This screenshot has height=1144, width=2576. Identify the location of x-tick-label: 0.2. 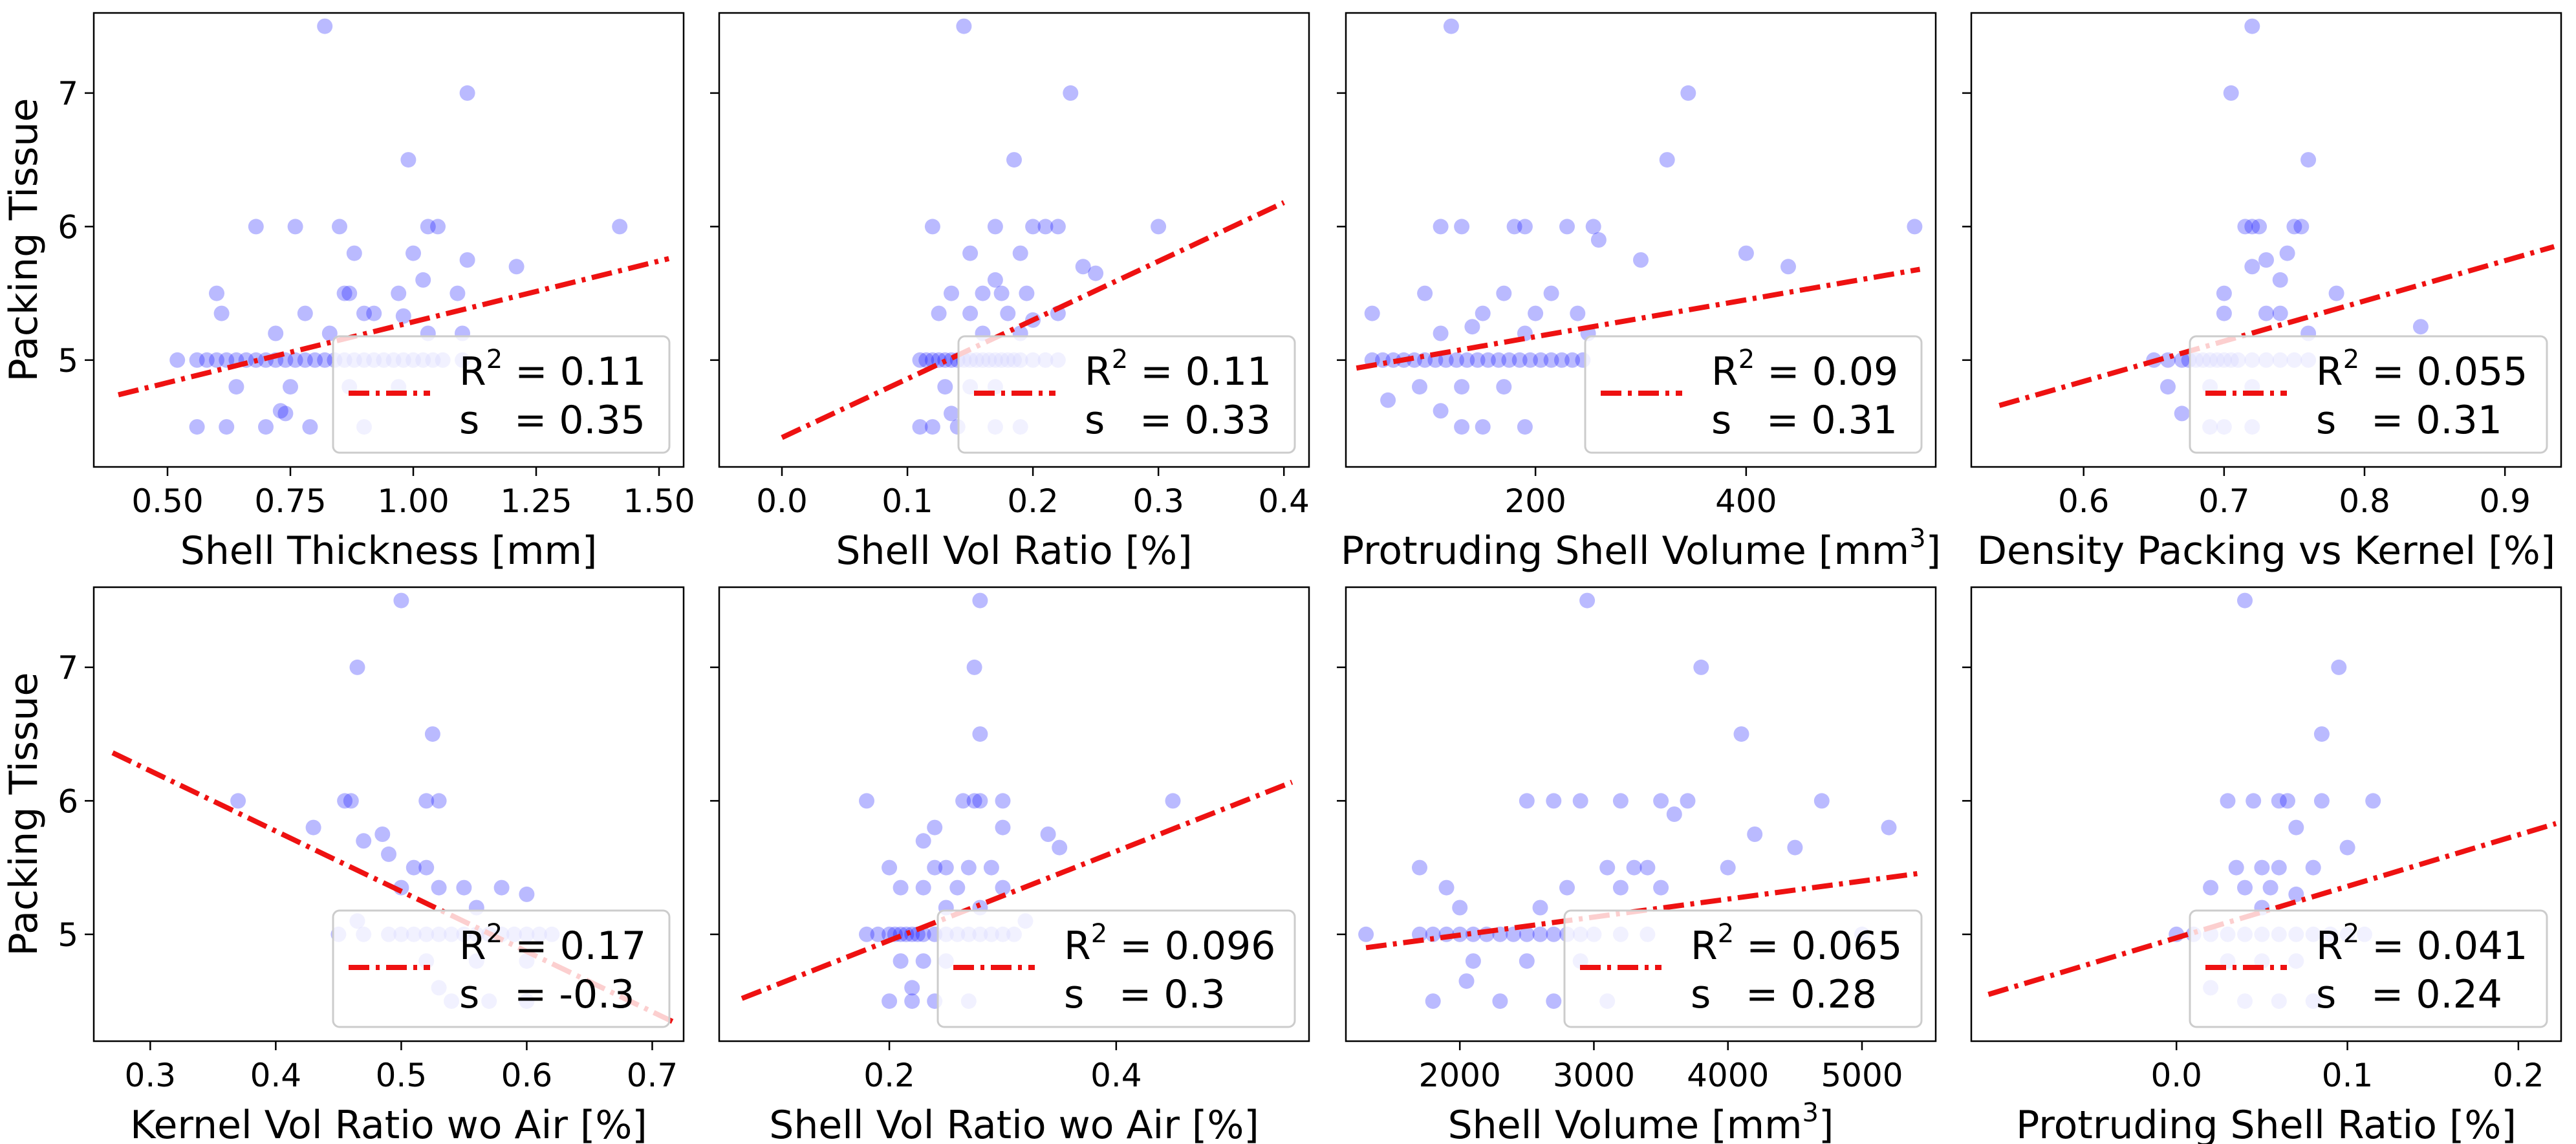
(889, 1075).